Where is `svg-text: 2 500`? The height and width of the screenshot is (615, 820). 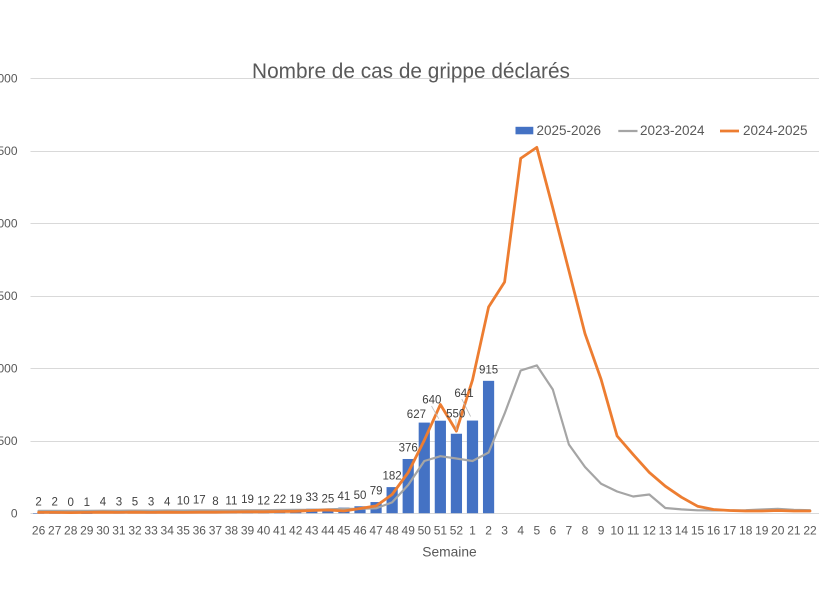 svg-text: 2 500 is located at coordinates (9, 151).